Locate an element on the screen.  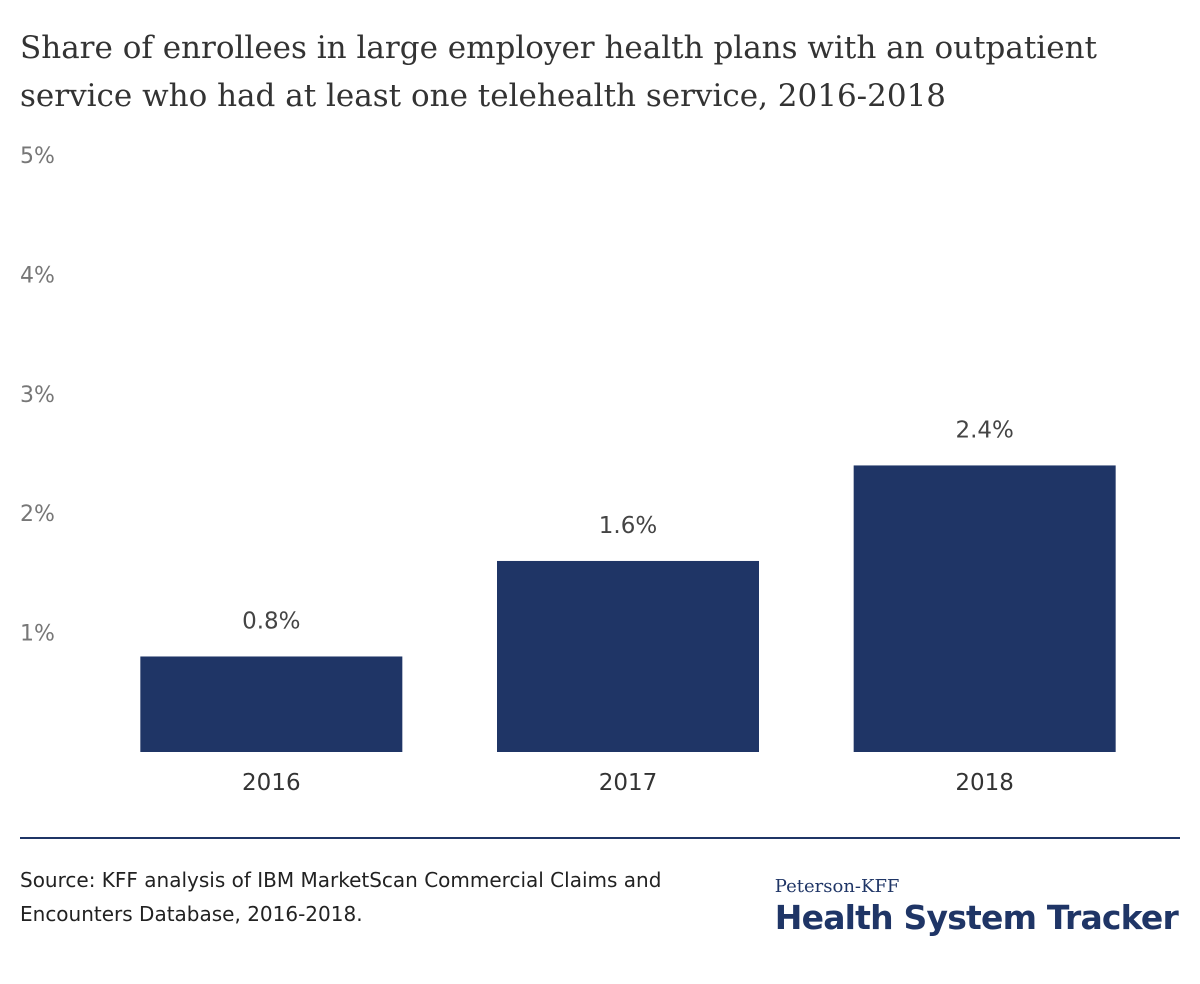
bar-2016 is located at coordinates (271, 704).